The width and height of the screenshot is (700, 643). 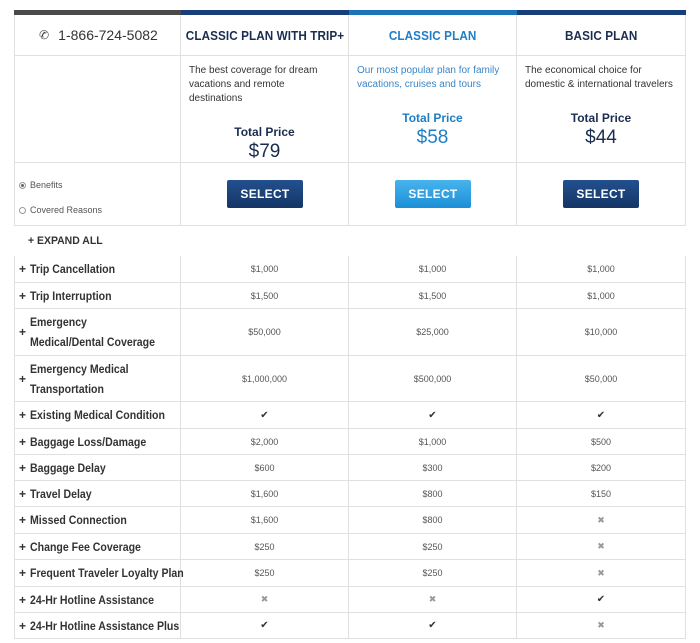 I want to click on benefit-row: +24-Hr Hotline Assistance ✖ ✖ ✔, so click(x=350, y=600).